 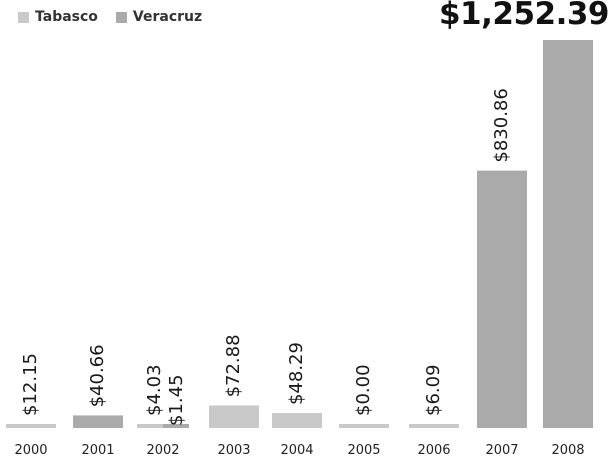 I want to click on data-label: $72.88, so click(x=233, y=365).